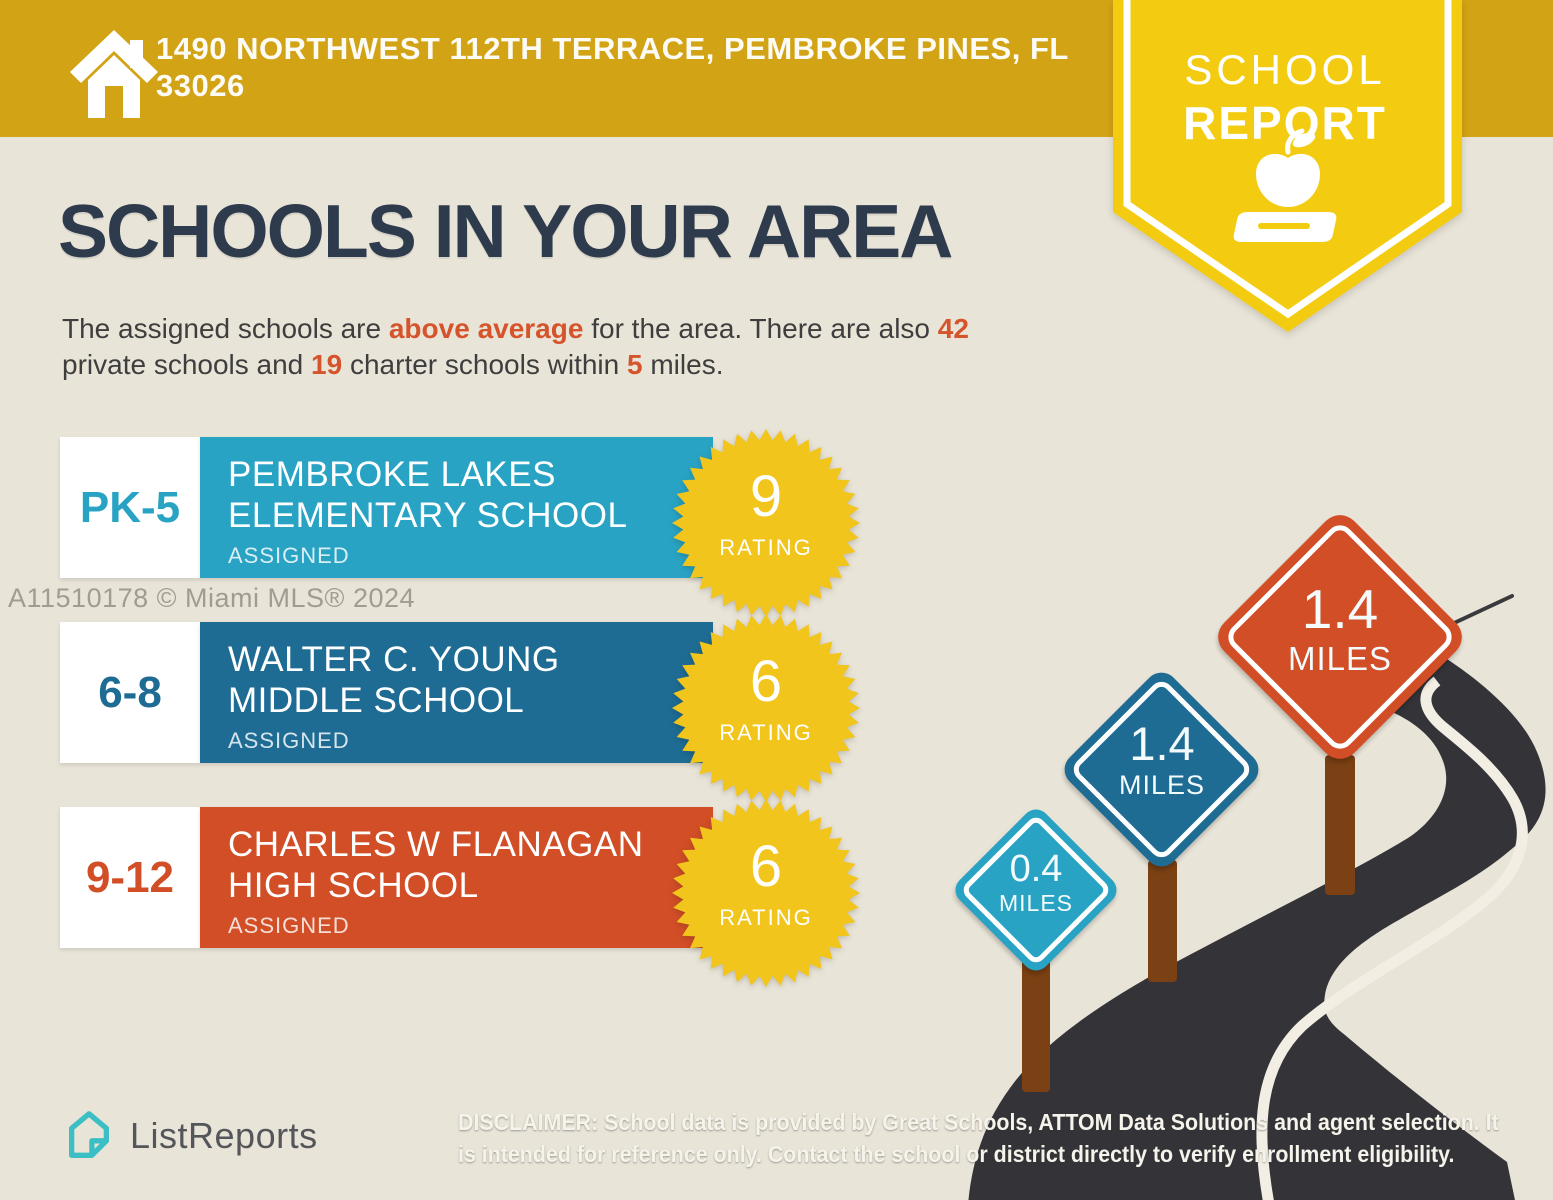  Describe the element at coordinates (89, 1134) in the screenshot. I see `listreports-logo-icon` at that location.